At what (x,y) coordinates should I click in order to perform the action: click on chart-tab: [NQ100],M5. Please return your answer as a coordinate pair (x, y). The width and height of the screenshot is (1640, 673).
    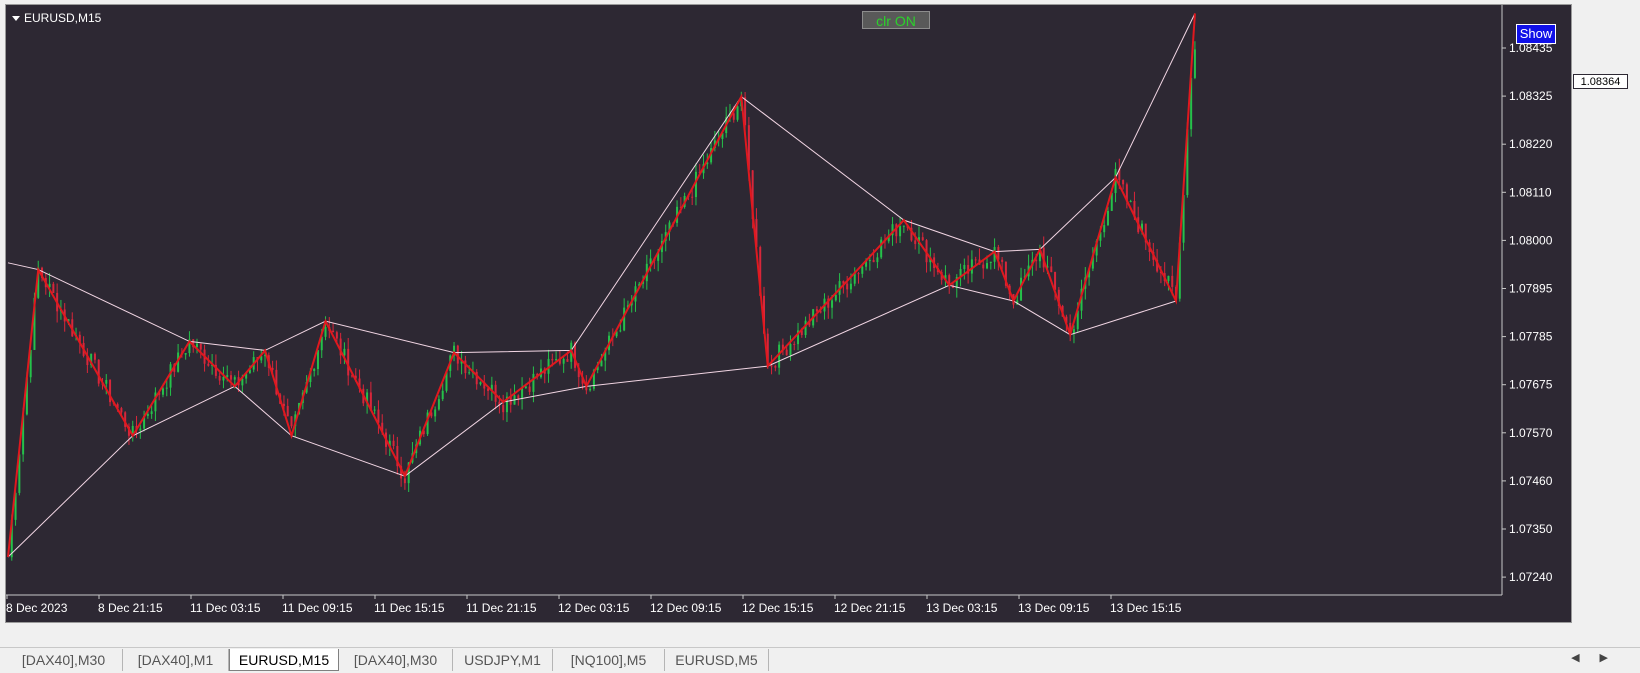
    Looking at the image, I should click on (609, 660).